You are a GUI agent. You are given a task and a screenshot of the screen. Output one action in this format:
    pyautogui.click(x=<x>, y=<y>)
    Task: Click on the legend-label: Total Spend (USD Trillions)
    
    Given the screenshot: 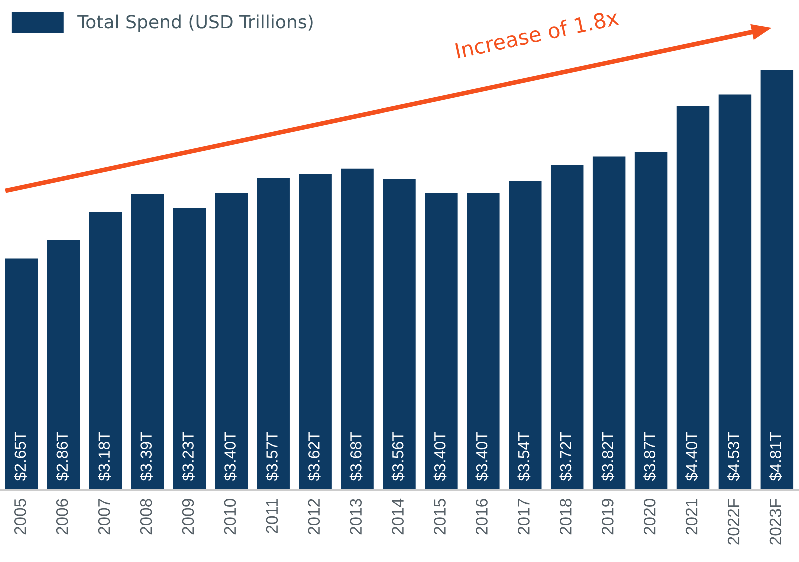 What is the action you would take?
    pyautogui.click(x=195, y=23)
    